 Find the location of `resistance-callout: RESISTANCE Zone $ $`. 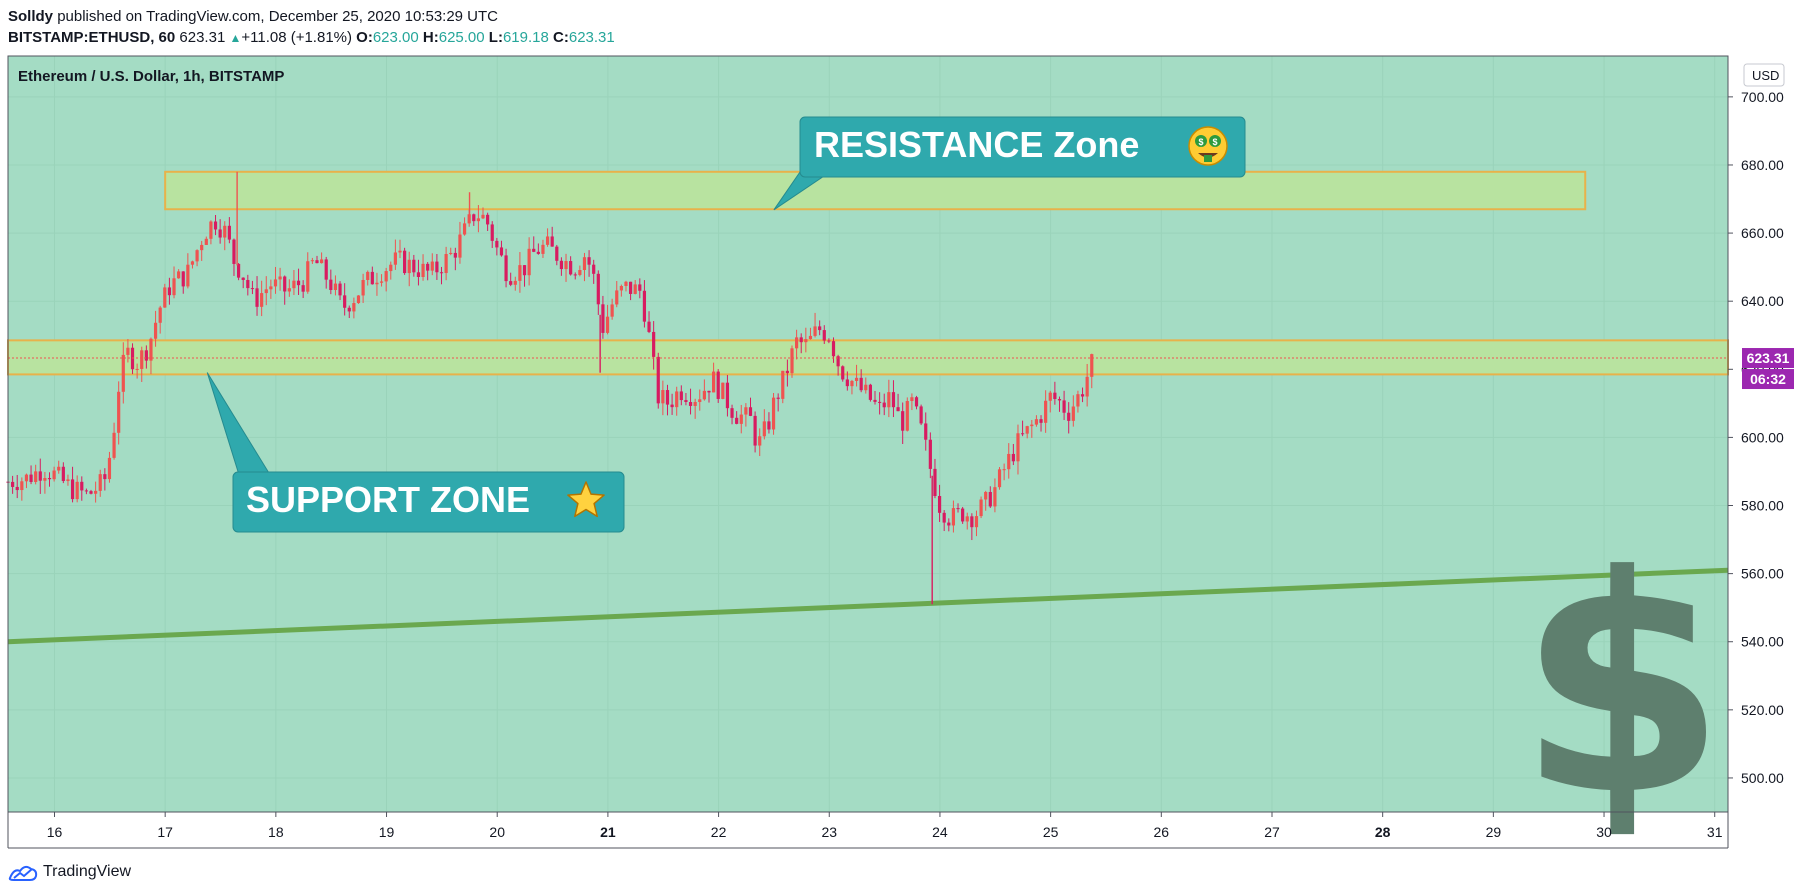

resistance-callout: RESISTANCE Zone $ $ is located at coordinates (1009, 163).